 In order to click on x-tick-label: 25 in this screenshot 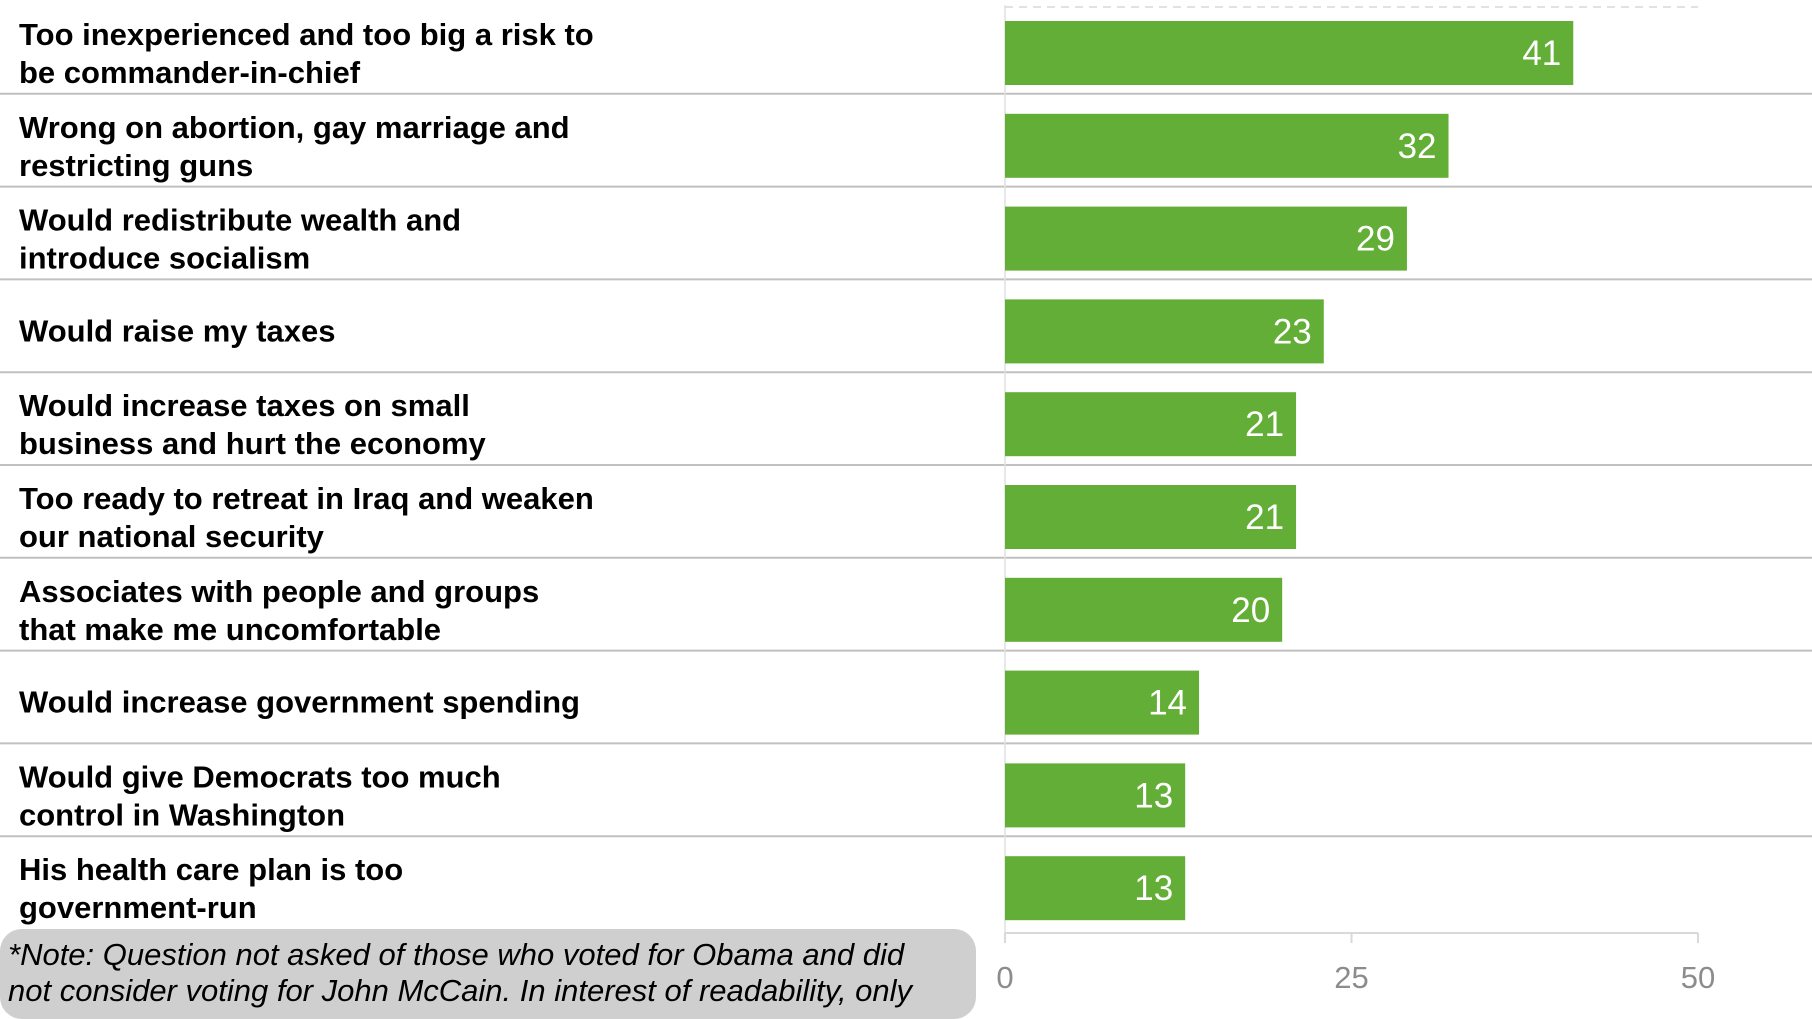, I will do `click(1351, 975)`.